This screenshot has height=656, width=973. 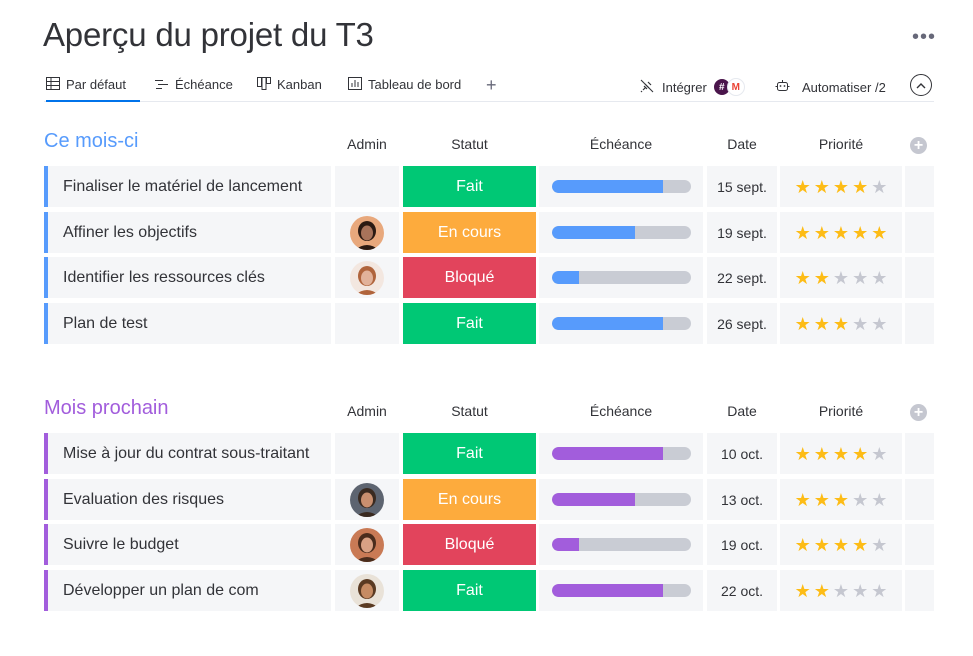 What do you see at coordinates (187, 453) in the screenshot?
I see `item-name: Mise à jour du contrat sous-traitant` at bounding box center [187, 453].